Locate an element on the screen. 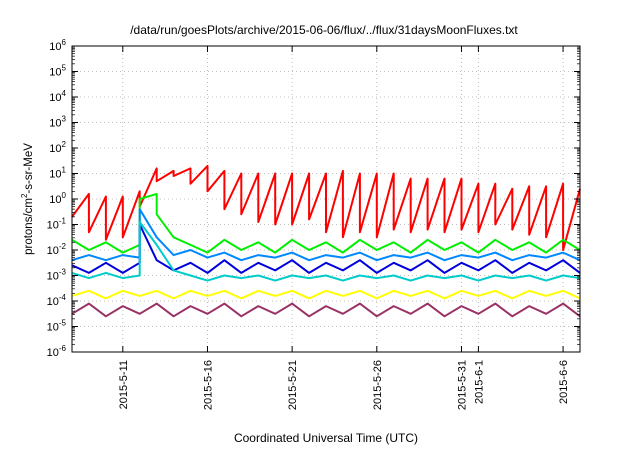  y-tick-label: 10⁴ is located at coordinates (57, 96).